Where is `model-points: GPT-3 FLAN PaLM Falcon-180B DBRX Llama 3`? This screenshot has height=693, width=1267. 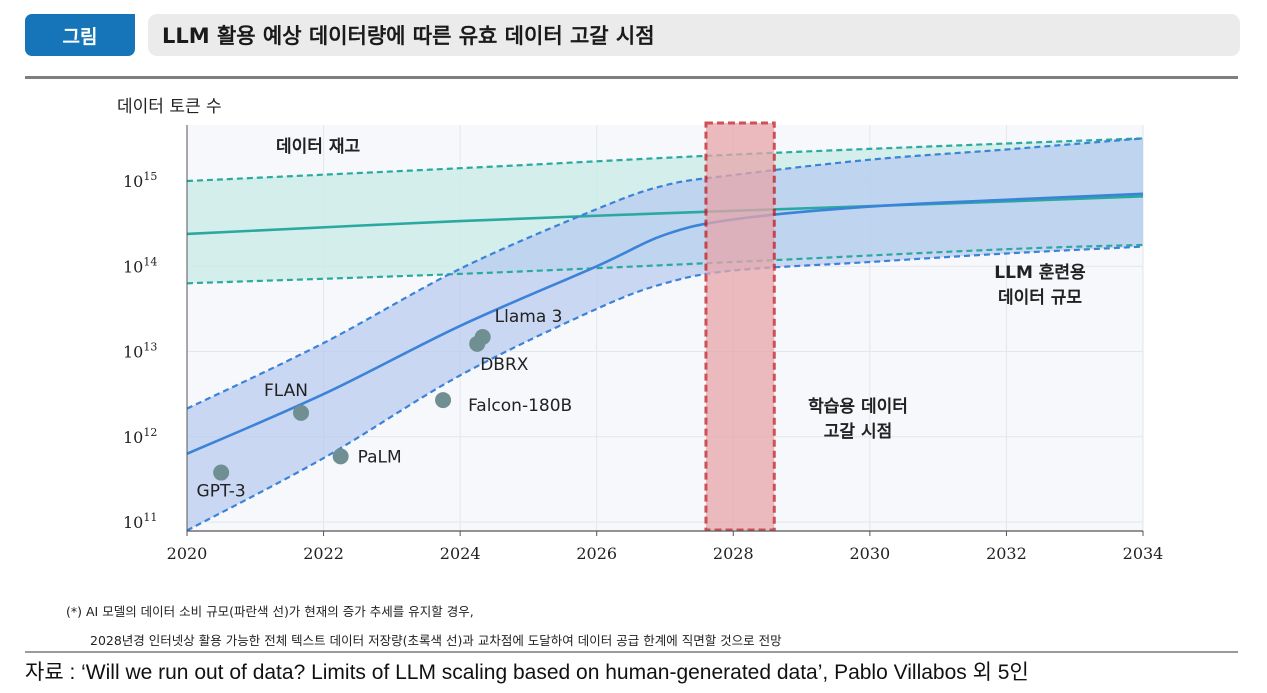 model-points: GPT-3 FLAN PaLM Falcon-180B DBRX Llama 3 is located at coordinates (385, 404).